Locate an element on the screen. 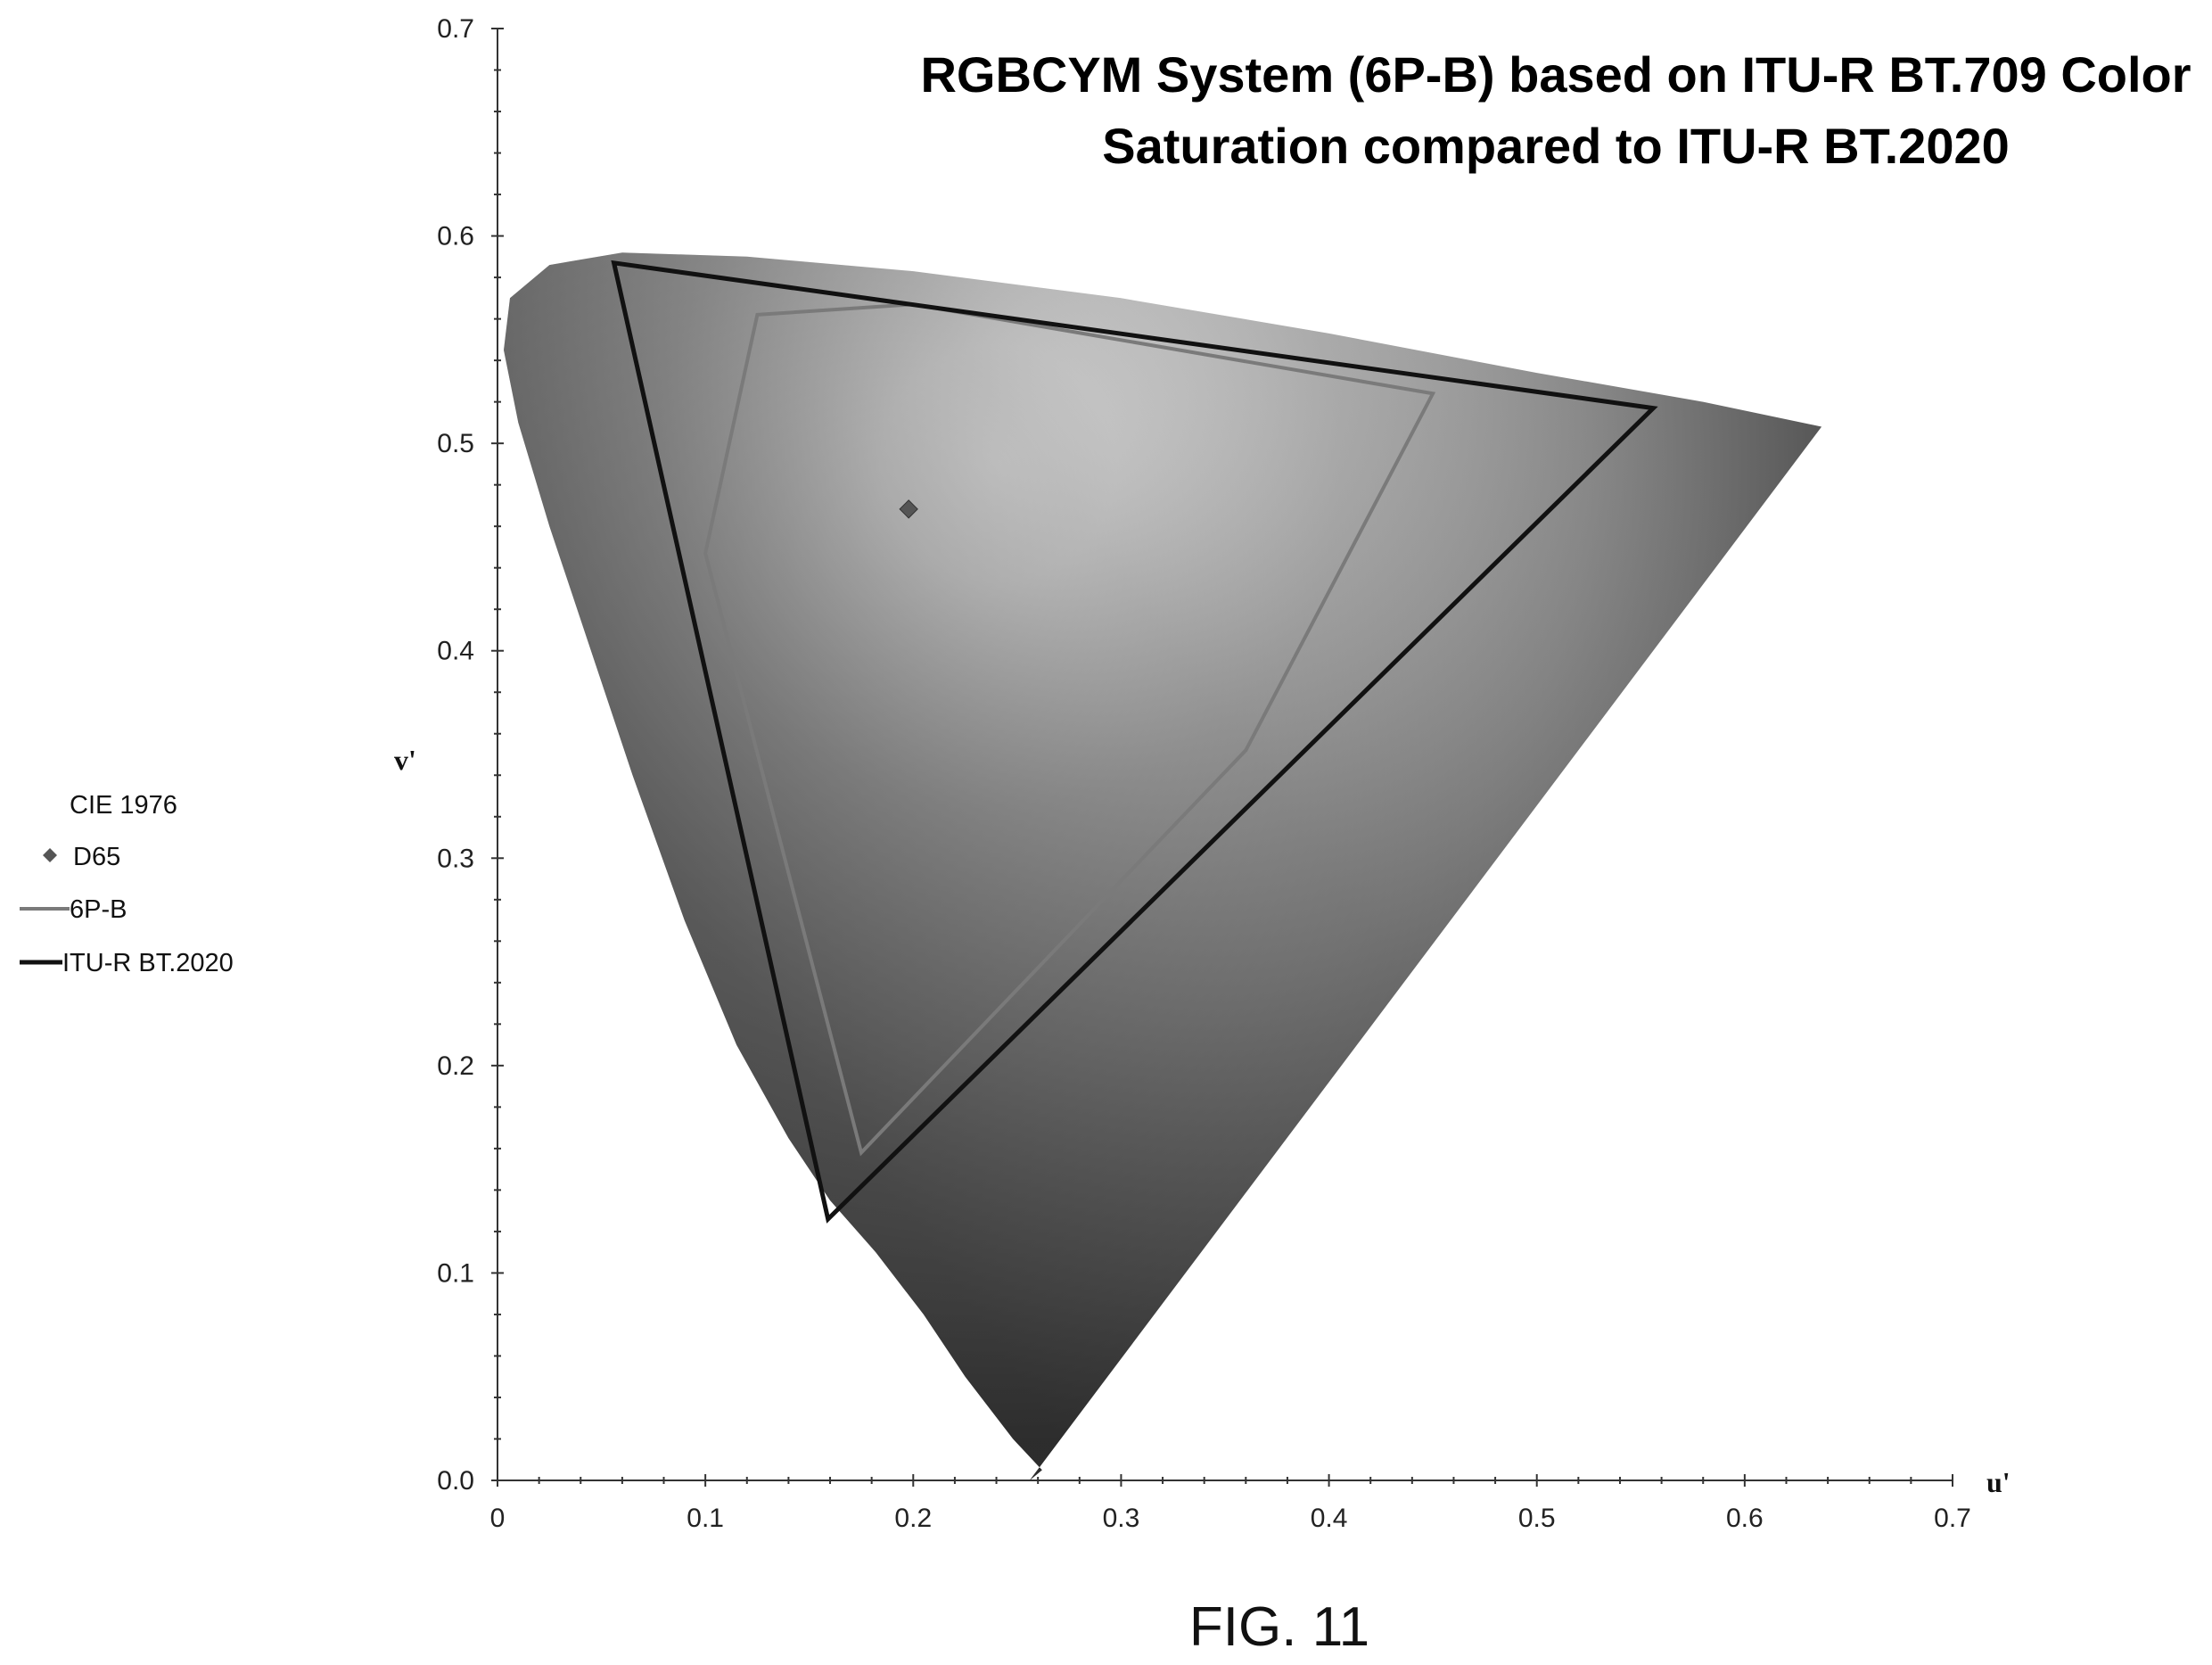 Image resolution: width=2212 pixels, height=1665 pixels. x-tick-label: 0.1 is located at coordinates (705, 1518).